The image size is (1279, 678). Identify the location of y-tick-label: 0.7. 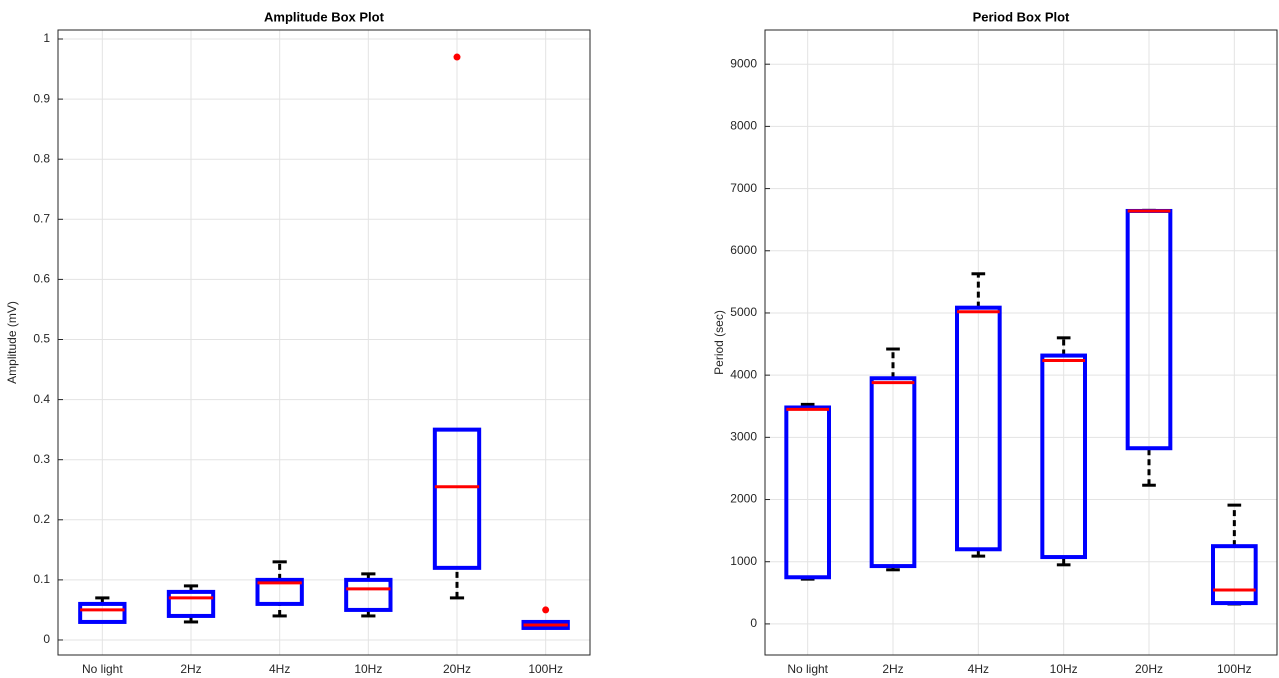
(41, 218).